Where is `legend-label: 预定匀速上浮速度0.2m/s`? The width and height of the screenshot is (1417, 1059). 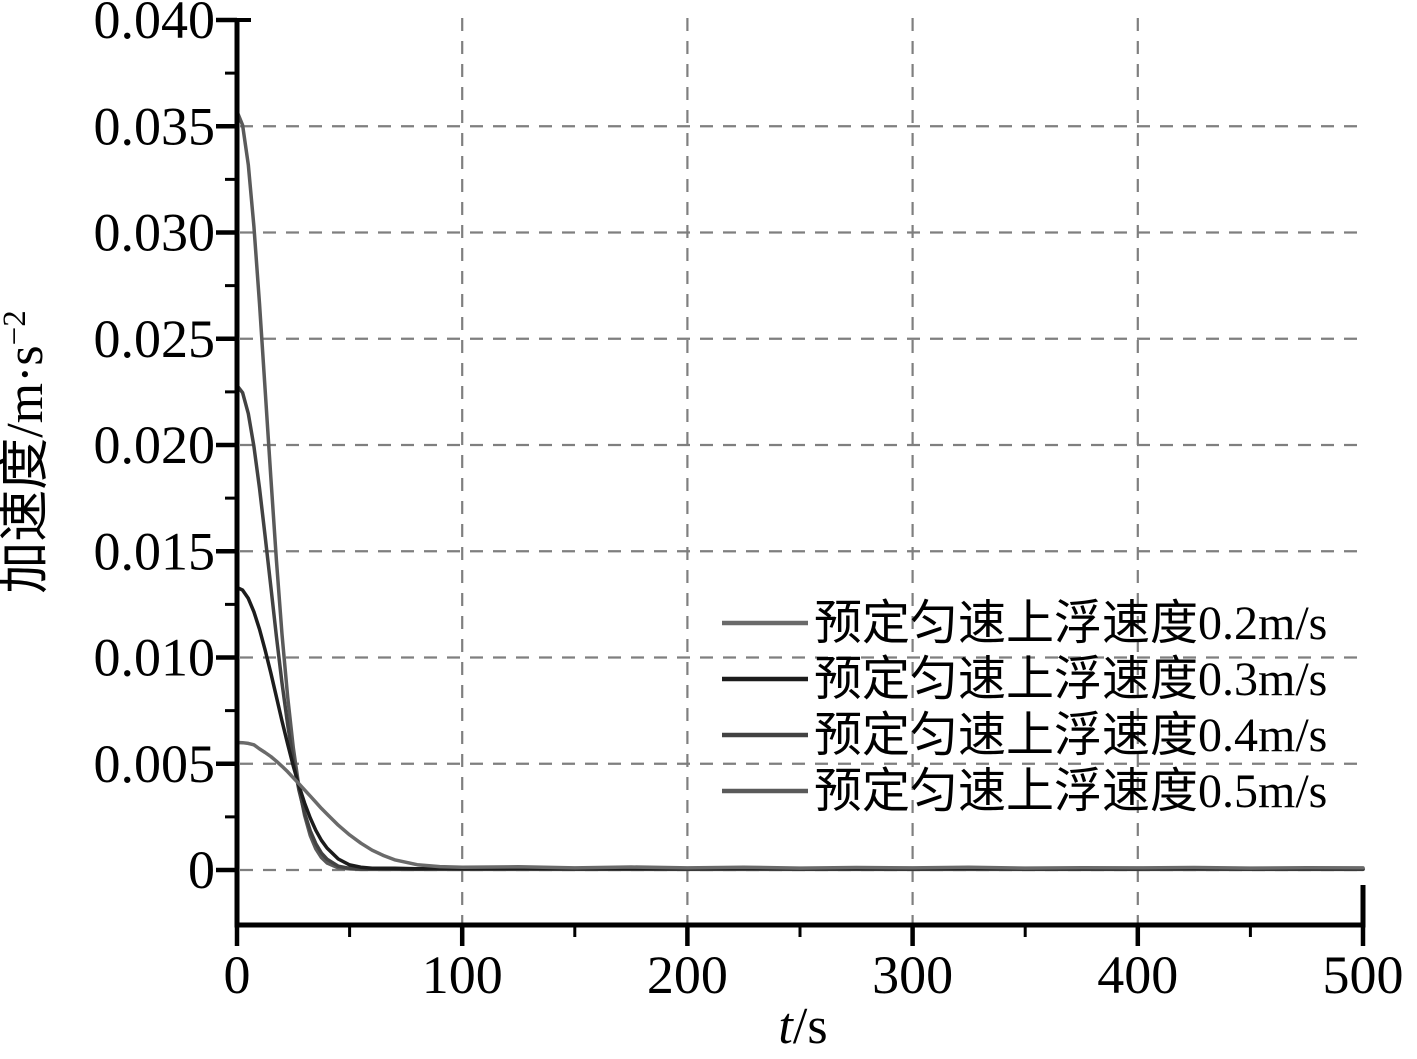
legend-label: 预定匀速上浮速度0.2m/s is located at coordinates (1070, 623).